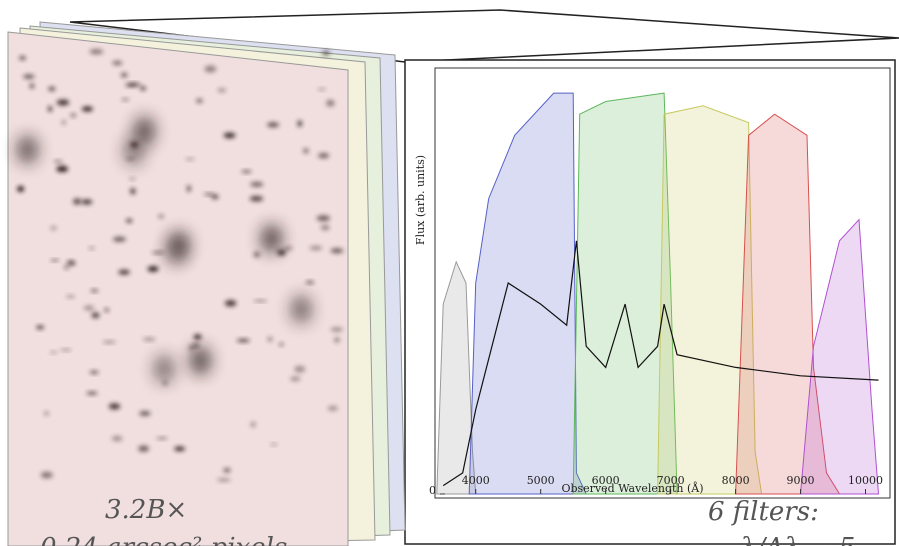 This screenshot has width=899, height=546. What do you see at coordinates (476, 480) in the screenshot?
I see `x-tick-label: 4000` at bounding box center [476, 480].